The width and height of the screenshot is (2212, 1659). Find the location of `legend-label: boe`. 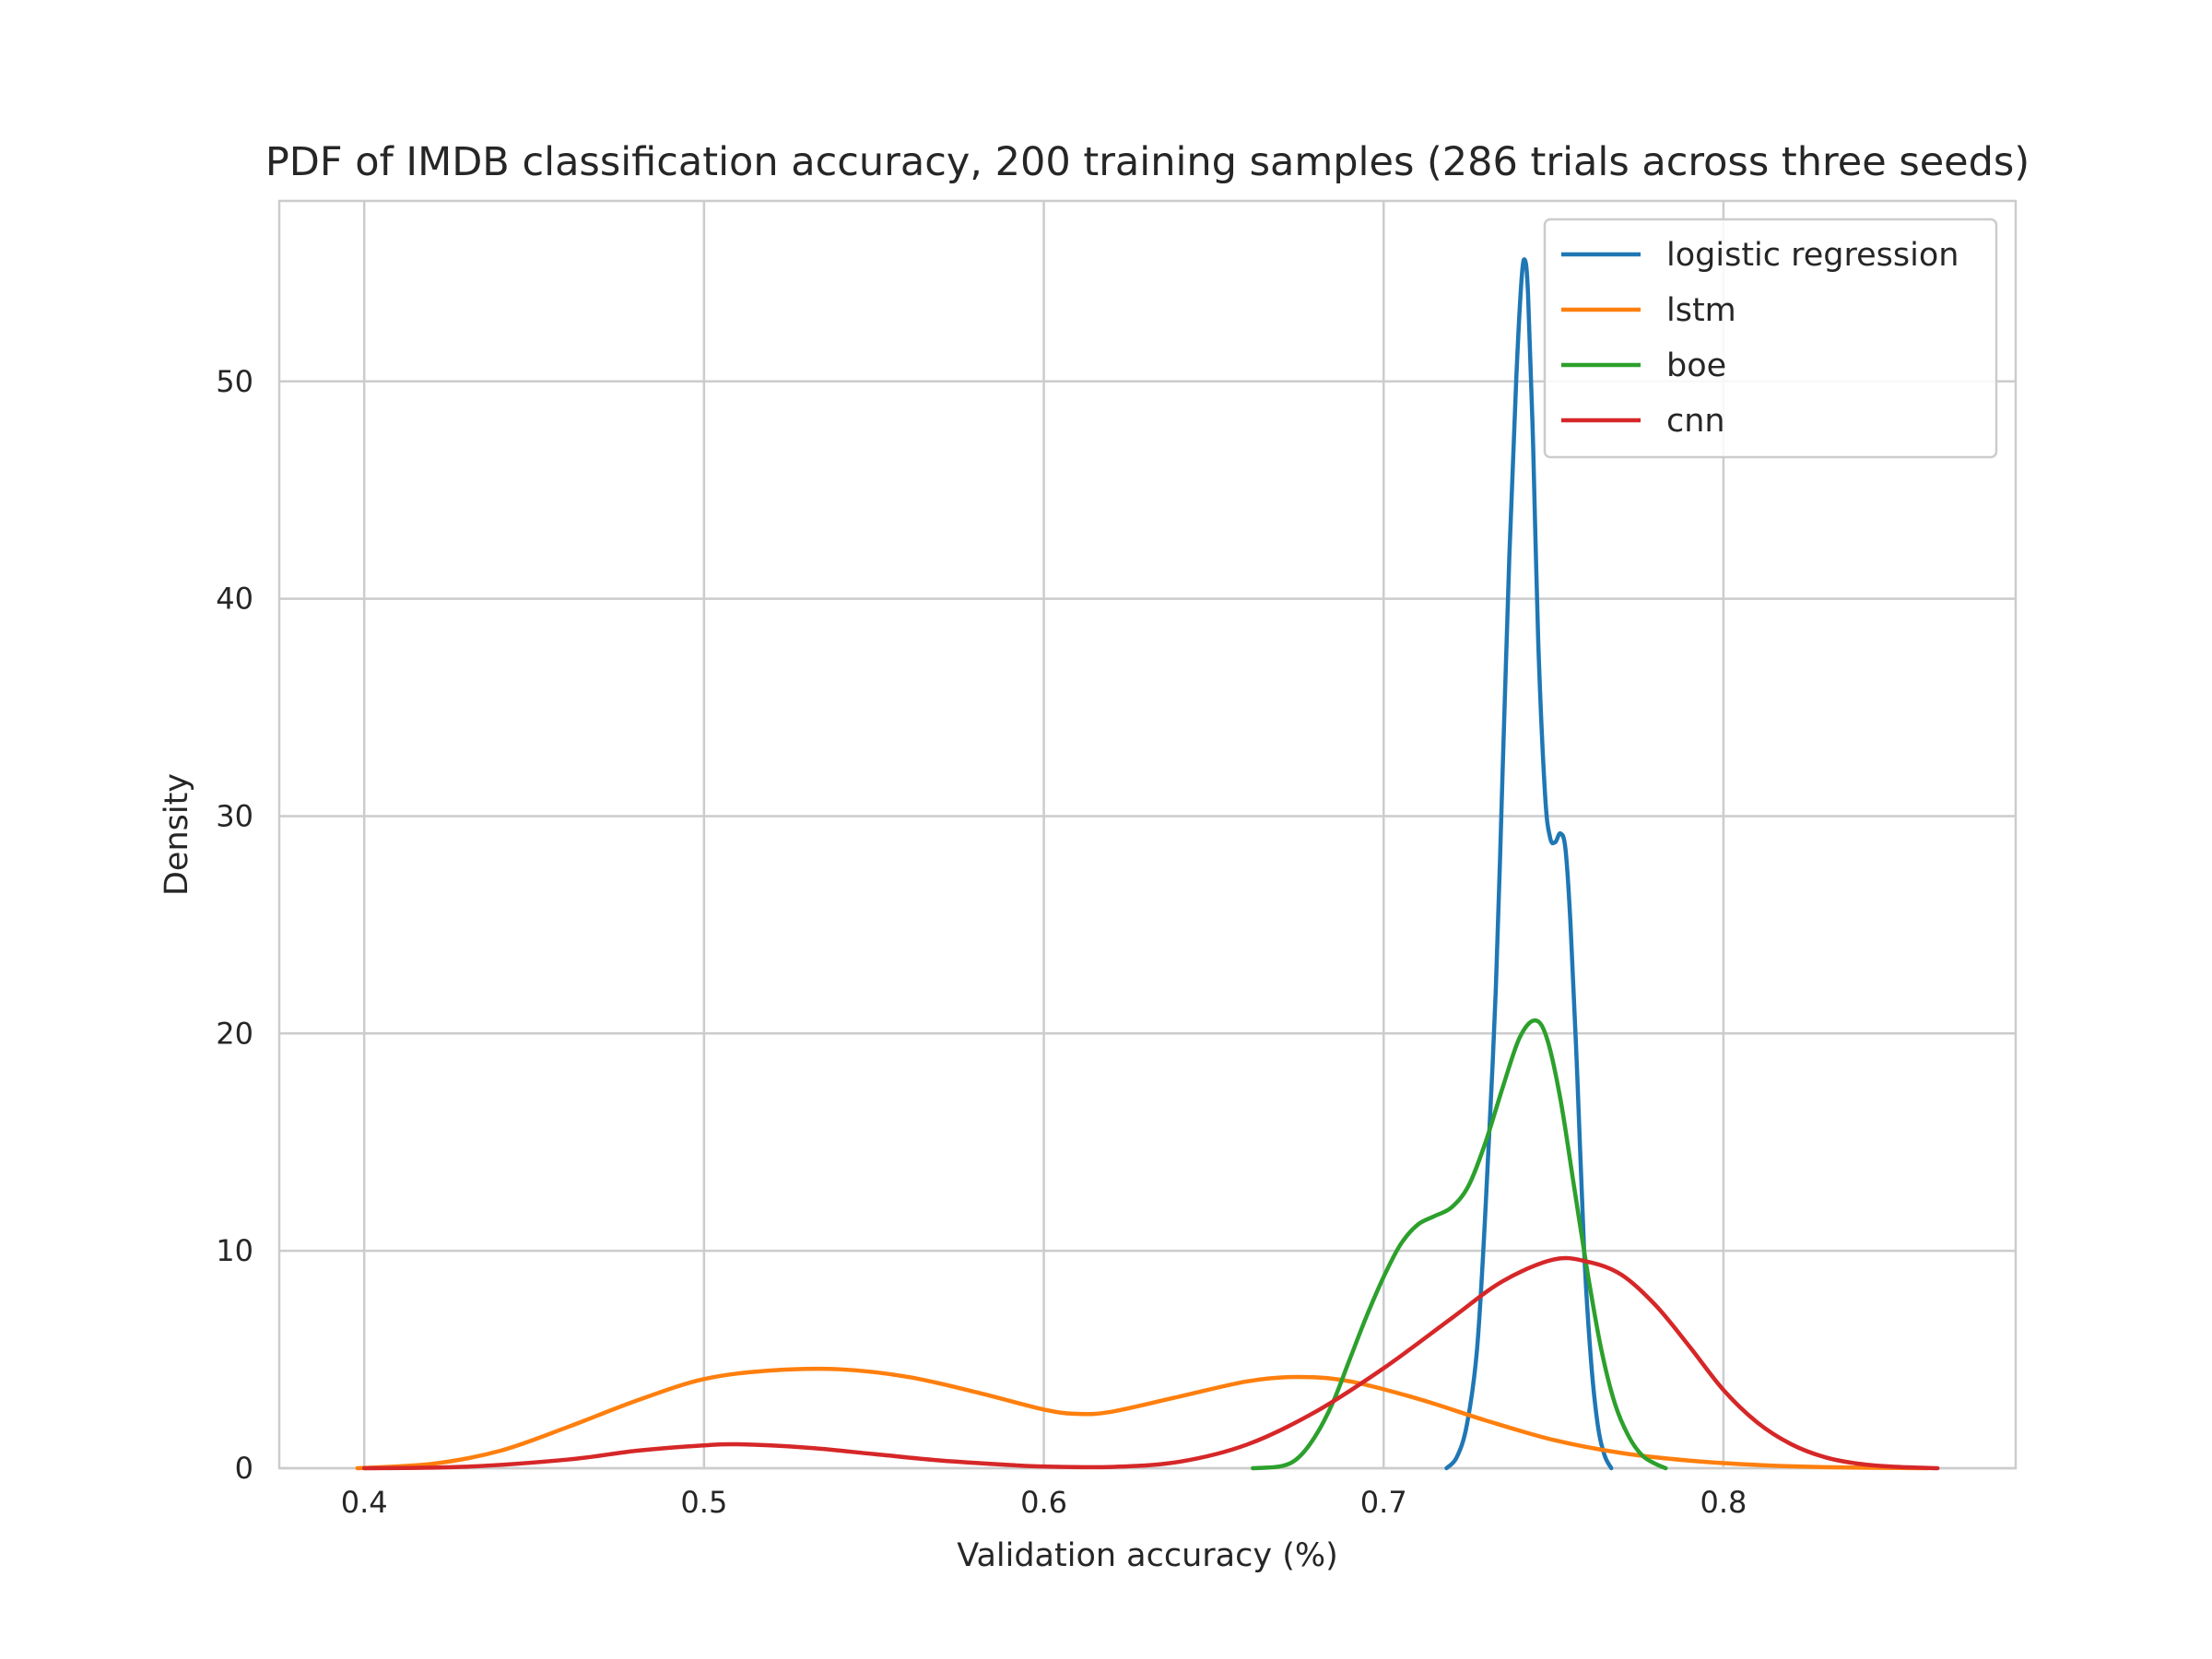

legend-label: boe is located at coordinates (1696, 365).